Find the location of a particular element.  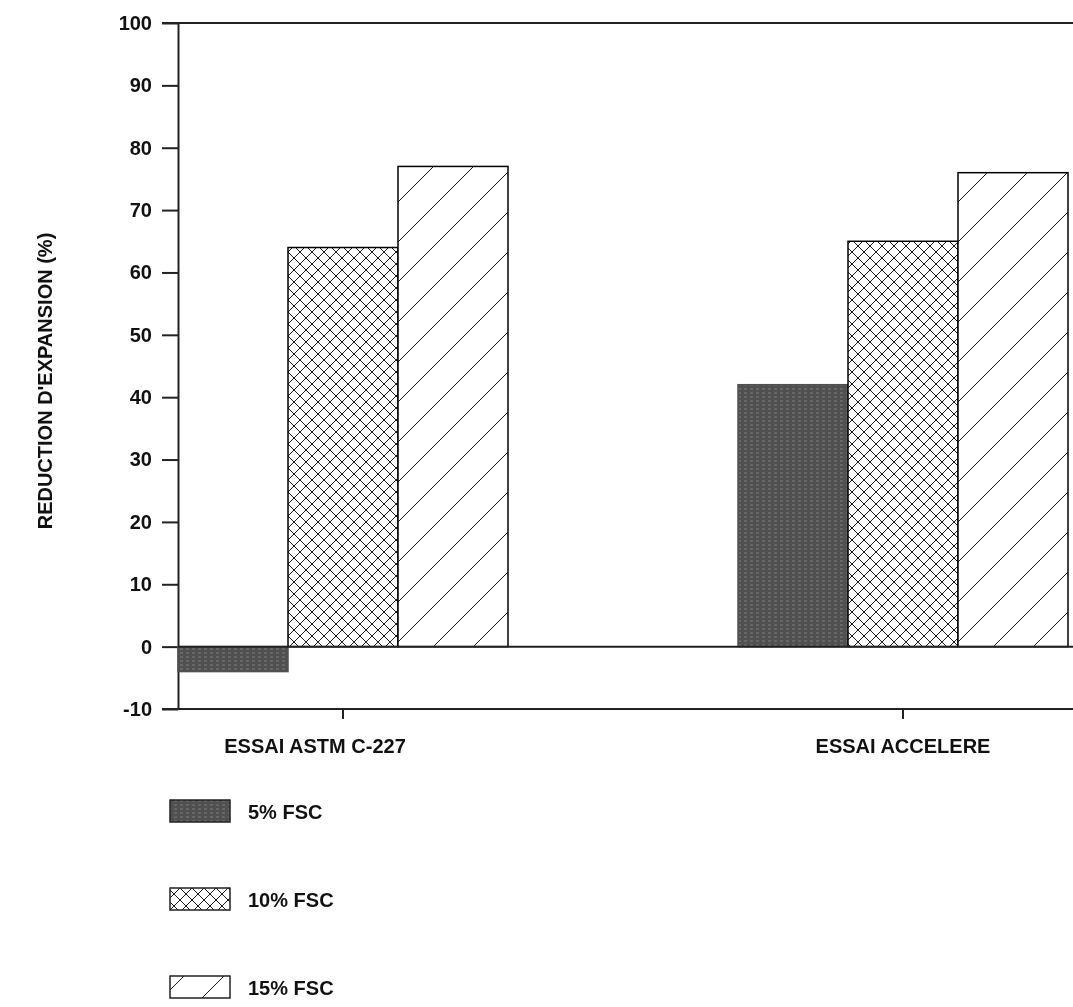

y-tick-label: 30 is located at coordinates (140, 459).